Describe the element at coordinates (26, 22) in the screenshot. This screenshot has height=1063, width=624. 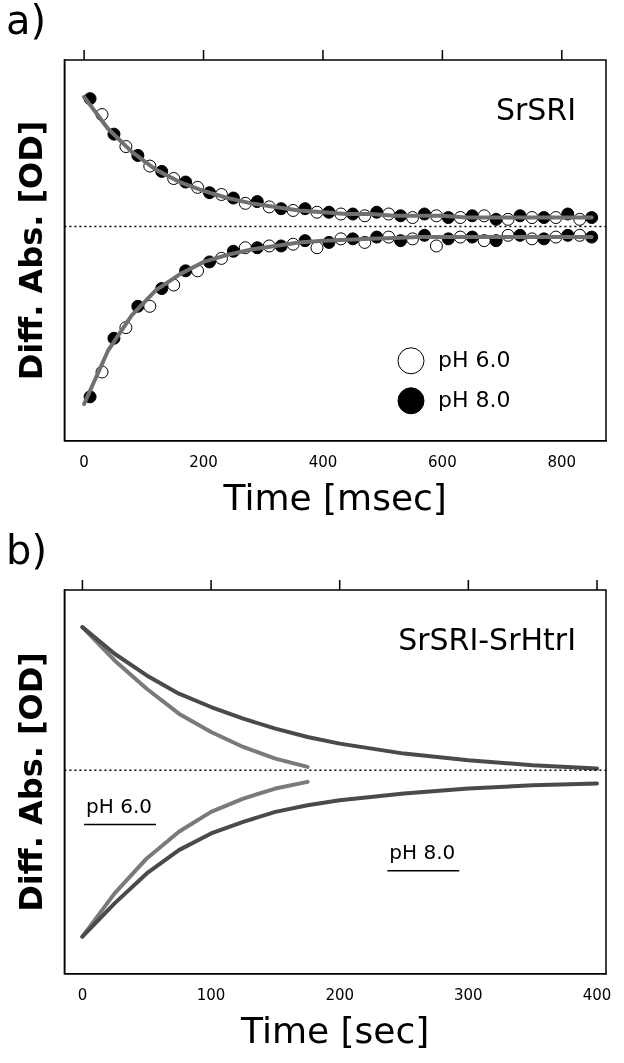
I see `chart-title: a)` at that location.